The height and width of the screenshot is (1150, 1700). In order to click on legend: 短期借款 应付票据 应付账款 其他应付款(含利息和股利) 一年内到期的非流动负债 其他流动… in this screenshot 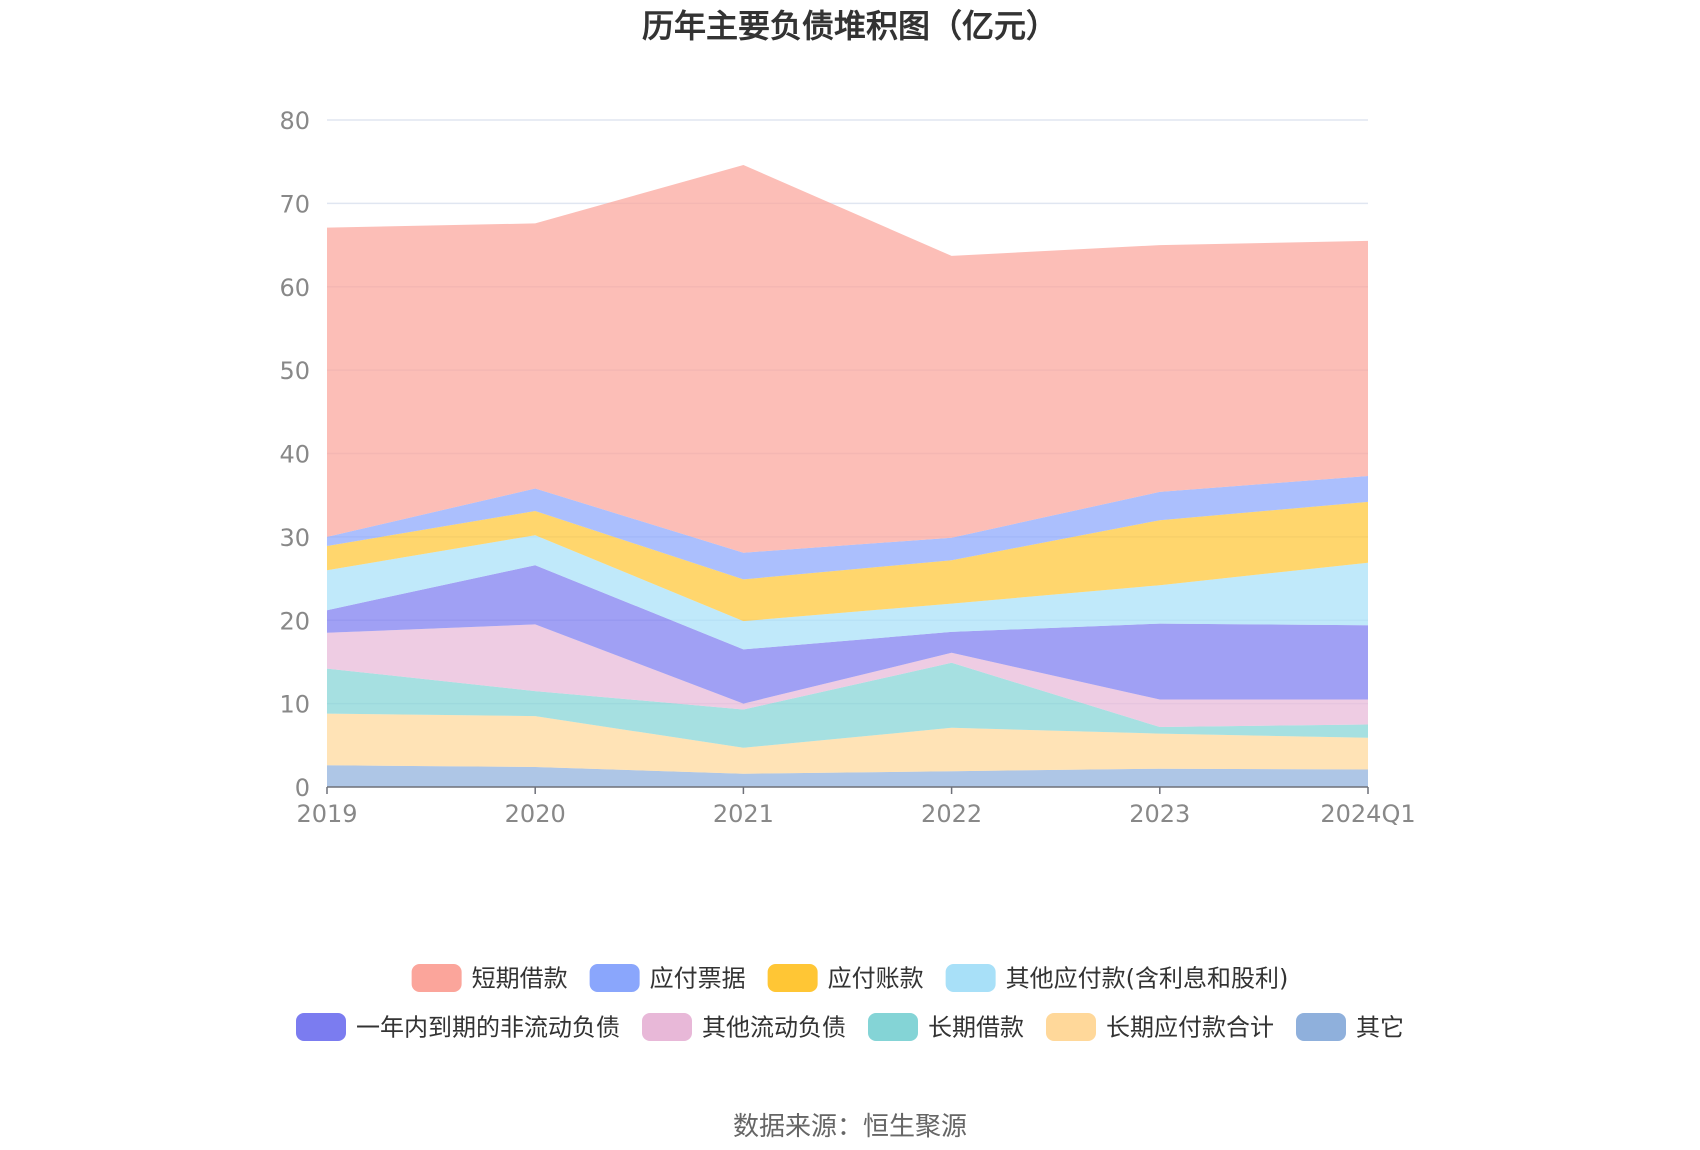, I will do `click(850, 1003)`.